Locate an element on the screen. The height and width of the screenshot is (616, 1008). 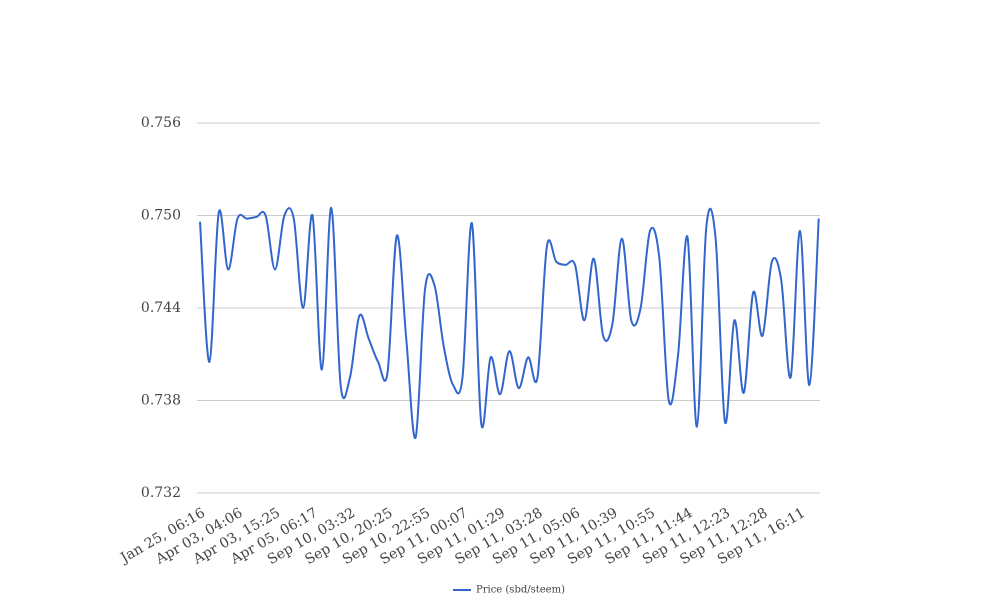
legend-label: Price (sbd/steem) is located at coordinates (520, 590).